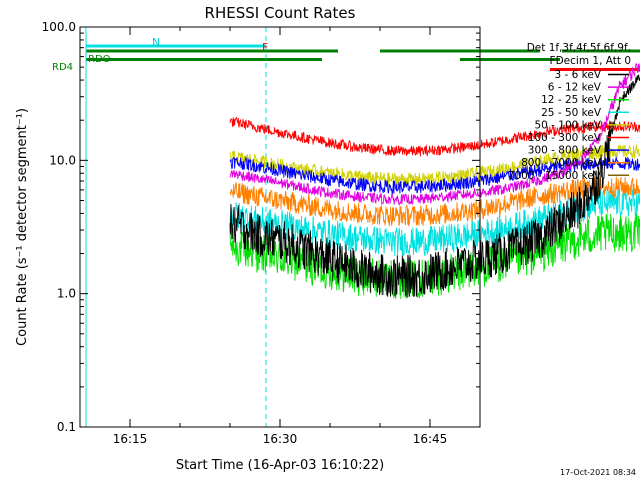 The image size is (640, 480). Describe the element at coordinates (434, 201) in the screenshot. I see `series-line-800-7000-kev` at that location.